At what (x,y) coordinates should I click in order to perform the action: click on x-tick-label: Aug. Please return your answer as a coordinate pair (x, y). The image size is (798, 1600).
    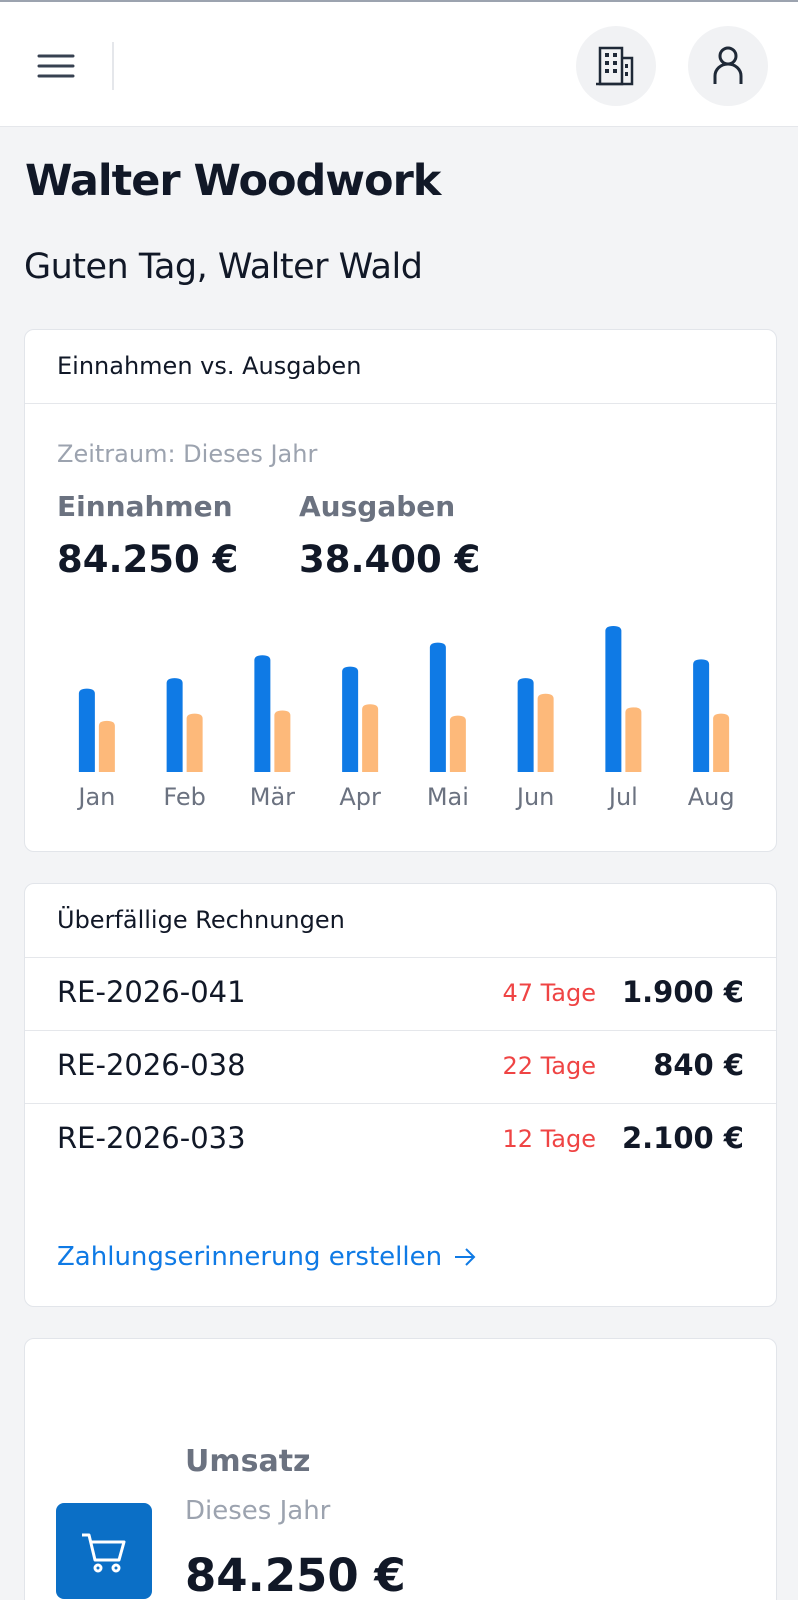
    Looking at the image, I should click on (711, 797).